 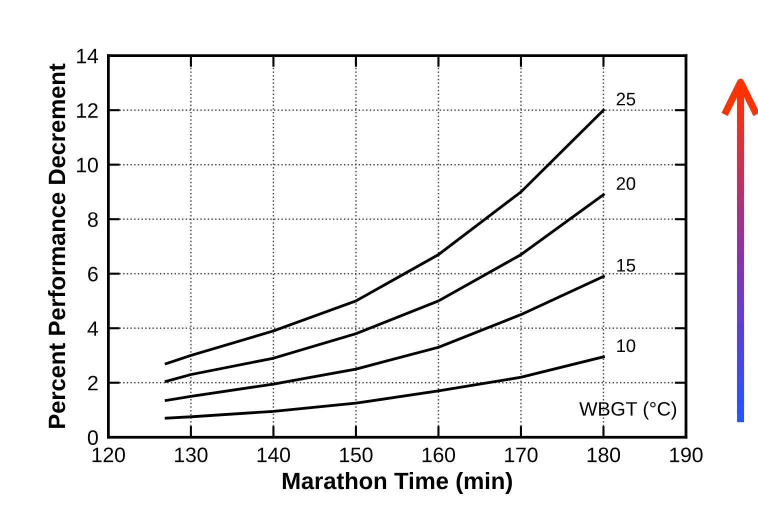 What do you see at coordinates (626, 345) in the screenshot?
I see `series-label: 10` at bounding box center [626, 345].